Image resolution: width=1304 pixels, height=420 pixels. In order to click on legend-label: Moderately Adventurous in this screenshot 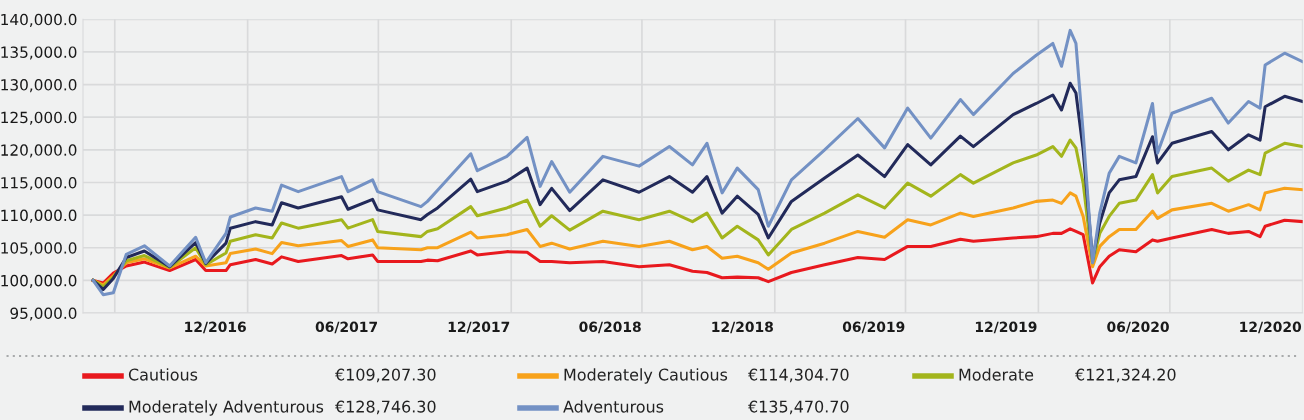, I will do `click(226, 408)`.